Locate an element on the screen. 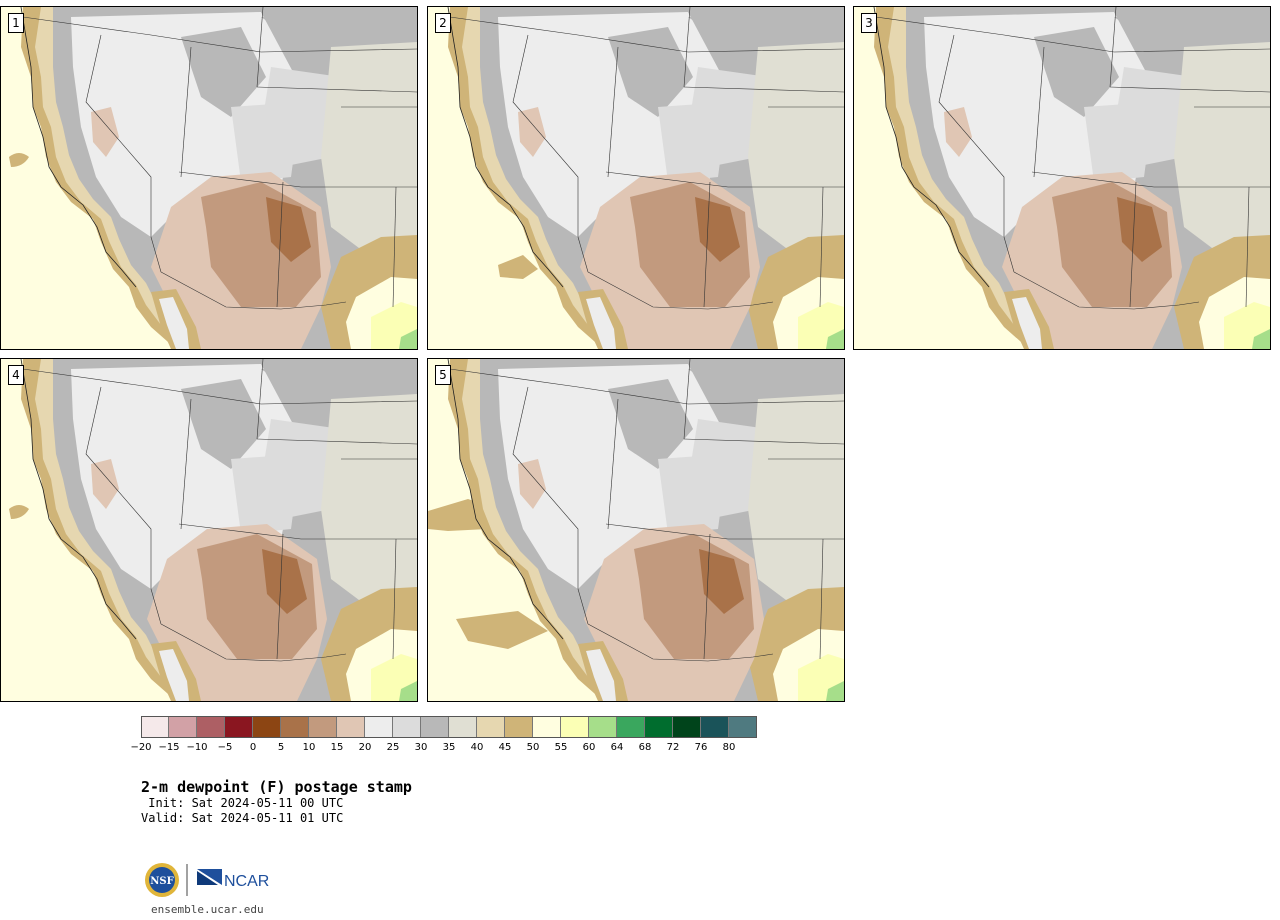 This screenshot has width=1280, height=920. colorbar-tick-label: −10 is located at coordinates (196, 747).